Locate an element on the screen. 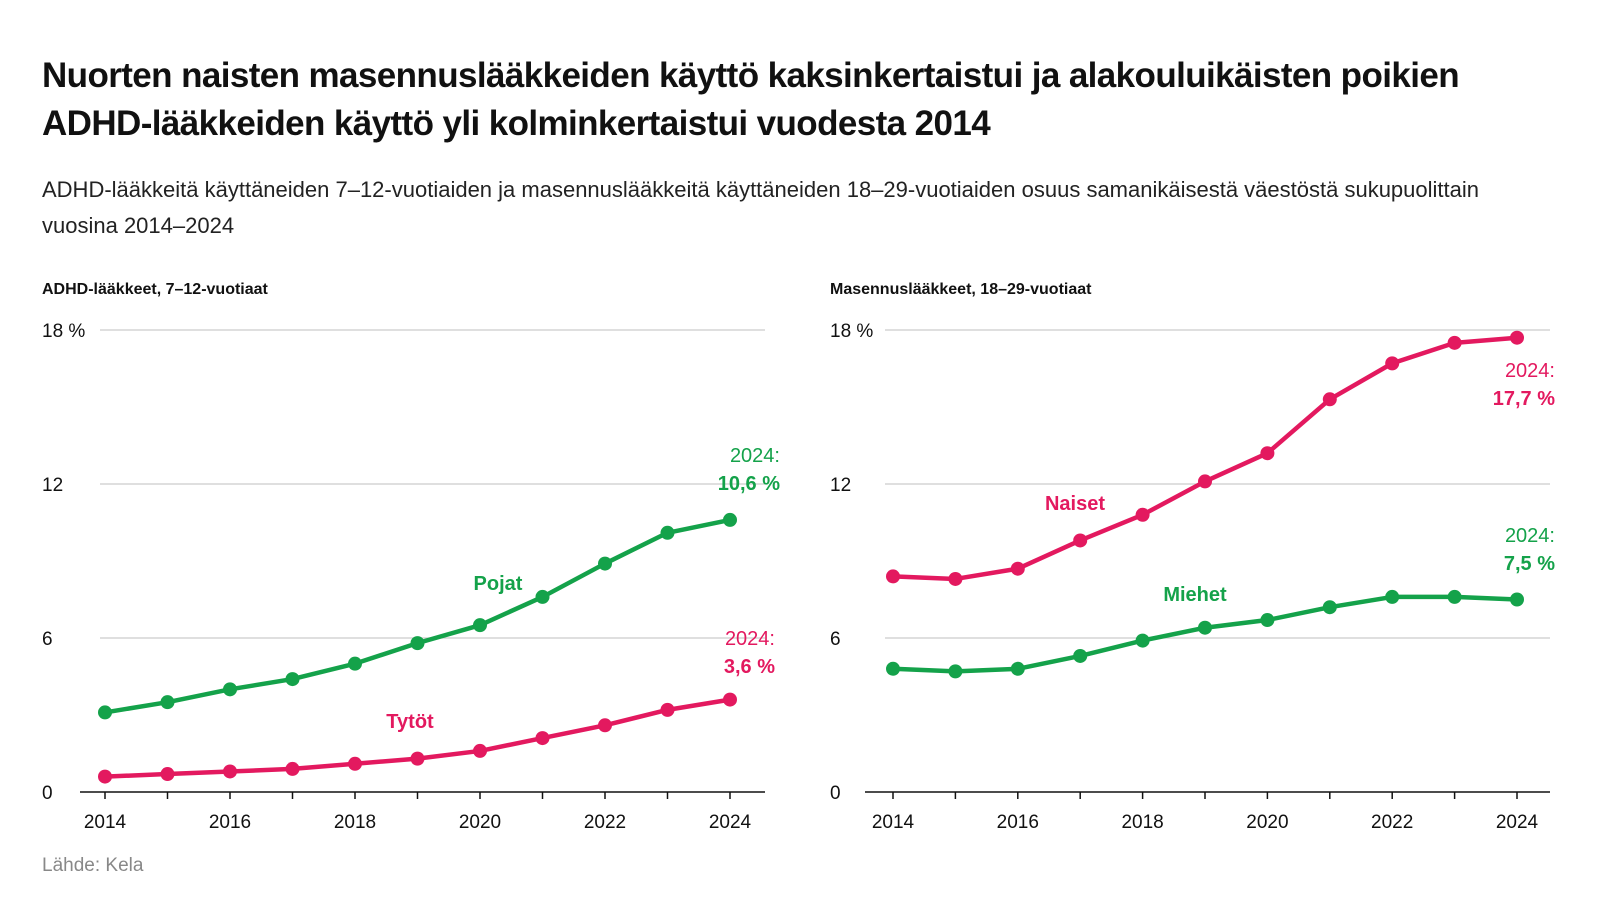  end-label-value: 17,7 % is located at coordinates (1524, 399).